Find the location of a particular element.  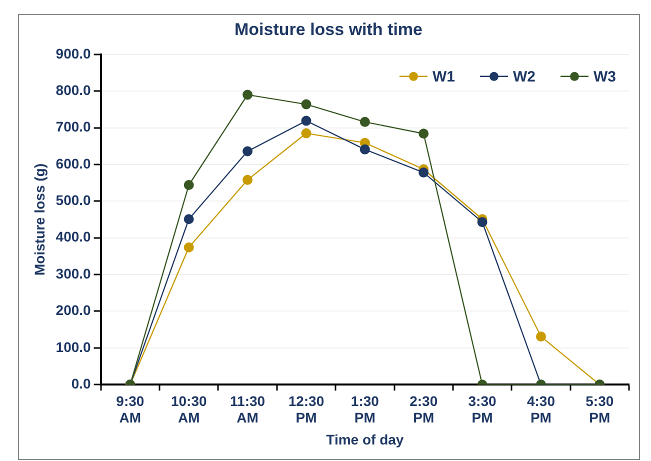

y-tick-label: 800.0 is located at coordinates (74, 90).